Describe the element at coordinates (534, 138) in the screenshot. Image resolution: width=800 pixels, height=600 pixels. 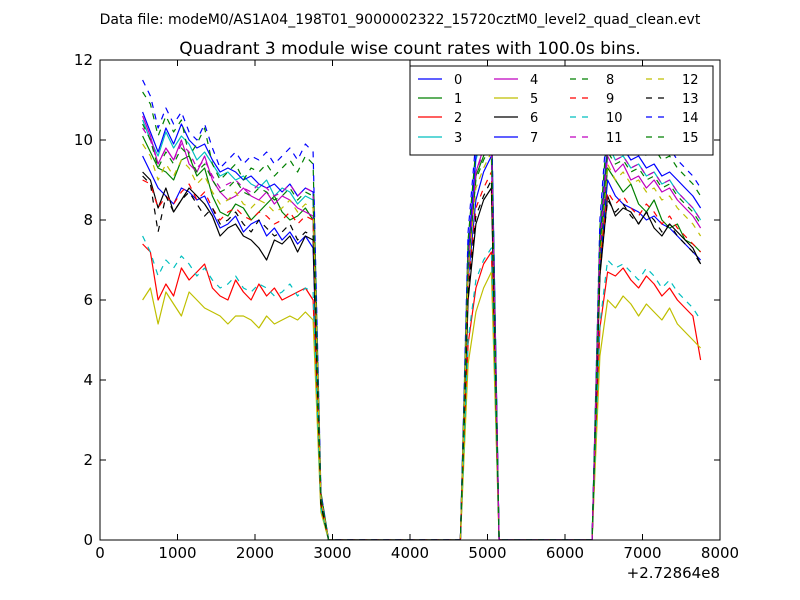
I see `legend-label-7: 7` at that location.